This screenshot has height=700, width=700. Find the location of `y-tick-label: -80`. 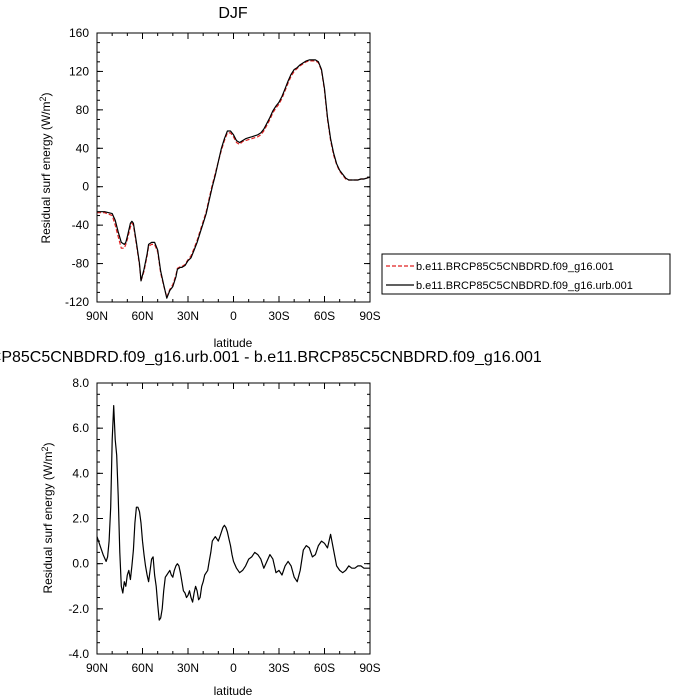

y-tick-label: -80 is located at coordinates (81, 264).